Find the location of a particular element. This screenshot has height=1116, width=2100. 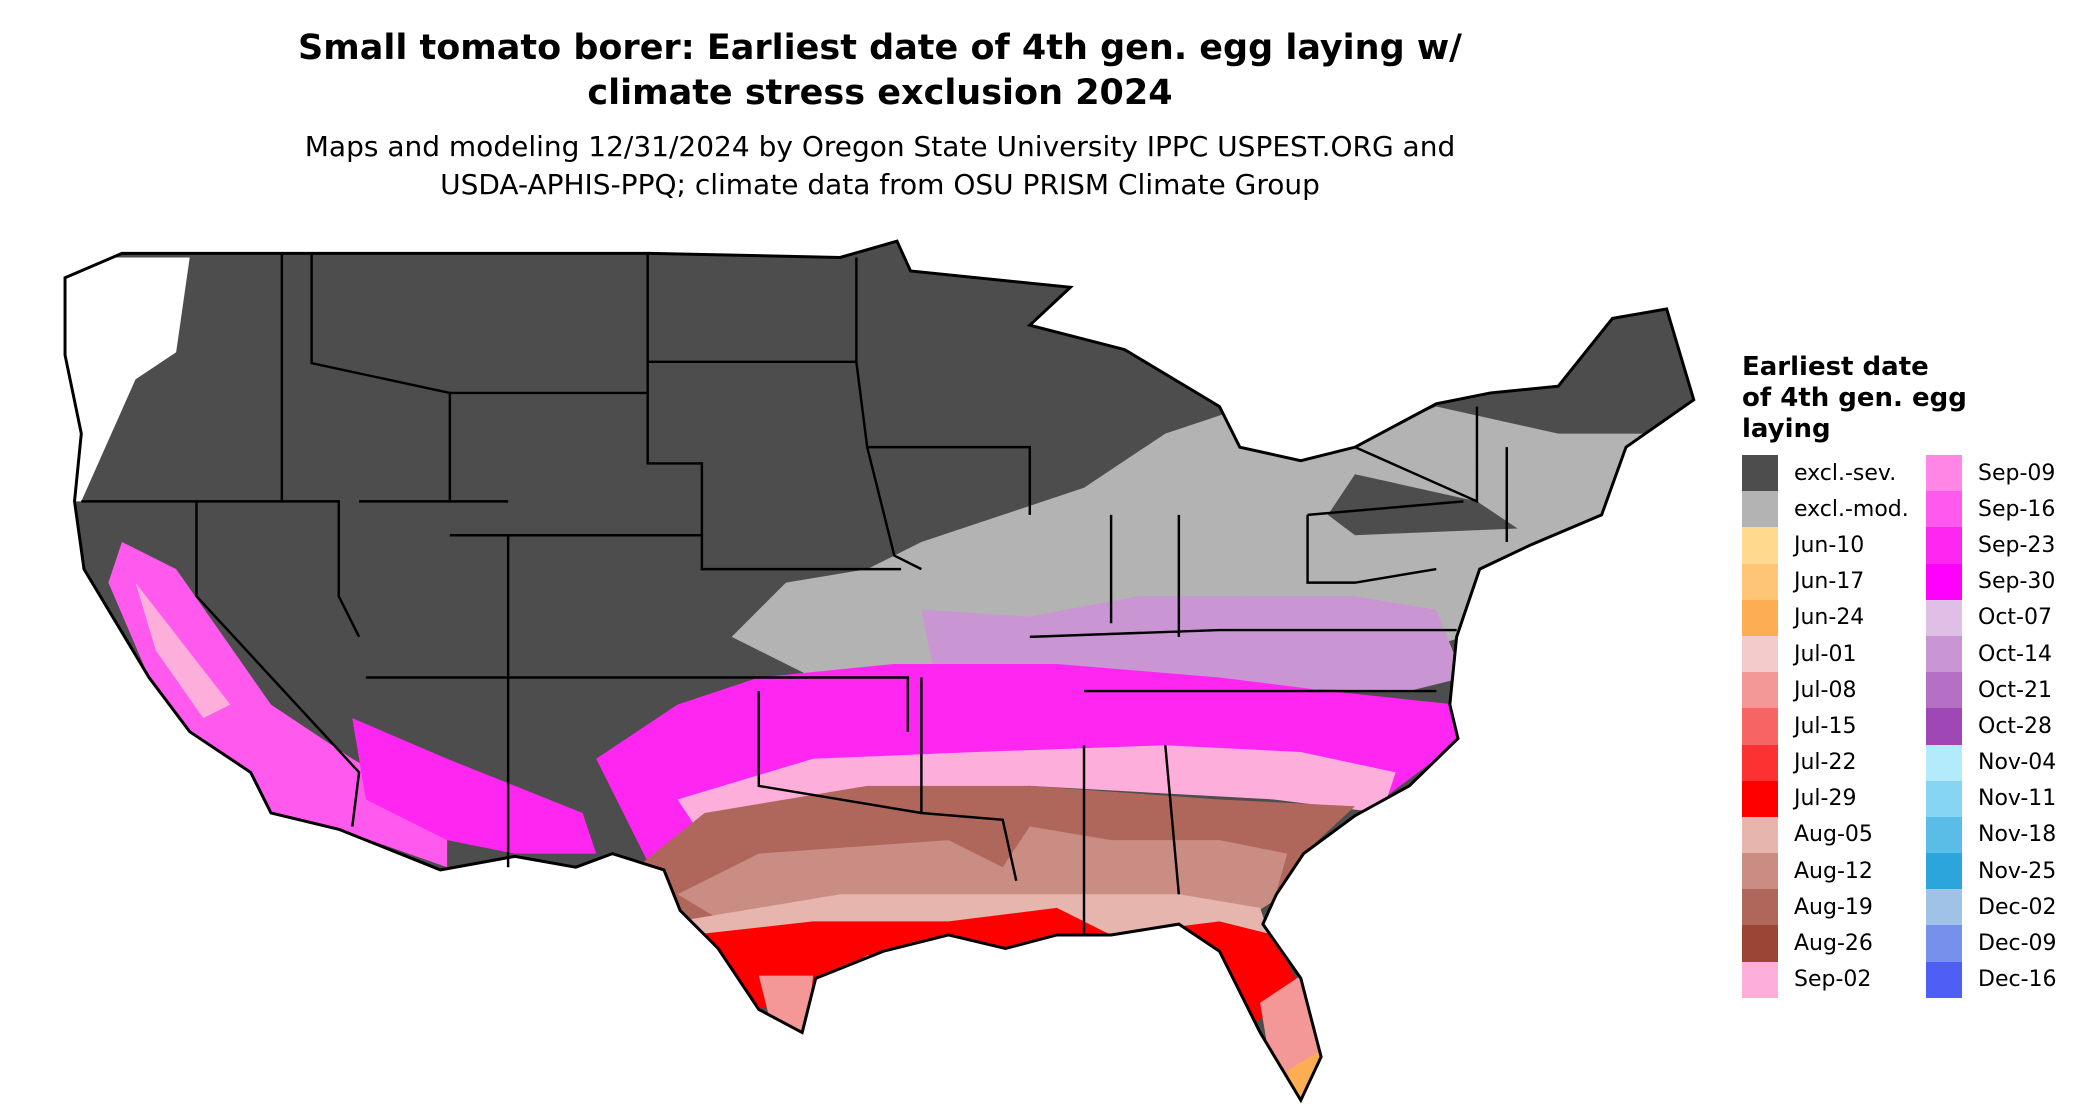

legend-label: excl.-mod. is located at coordinates (1851, 509).